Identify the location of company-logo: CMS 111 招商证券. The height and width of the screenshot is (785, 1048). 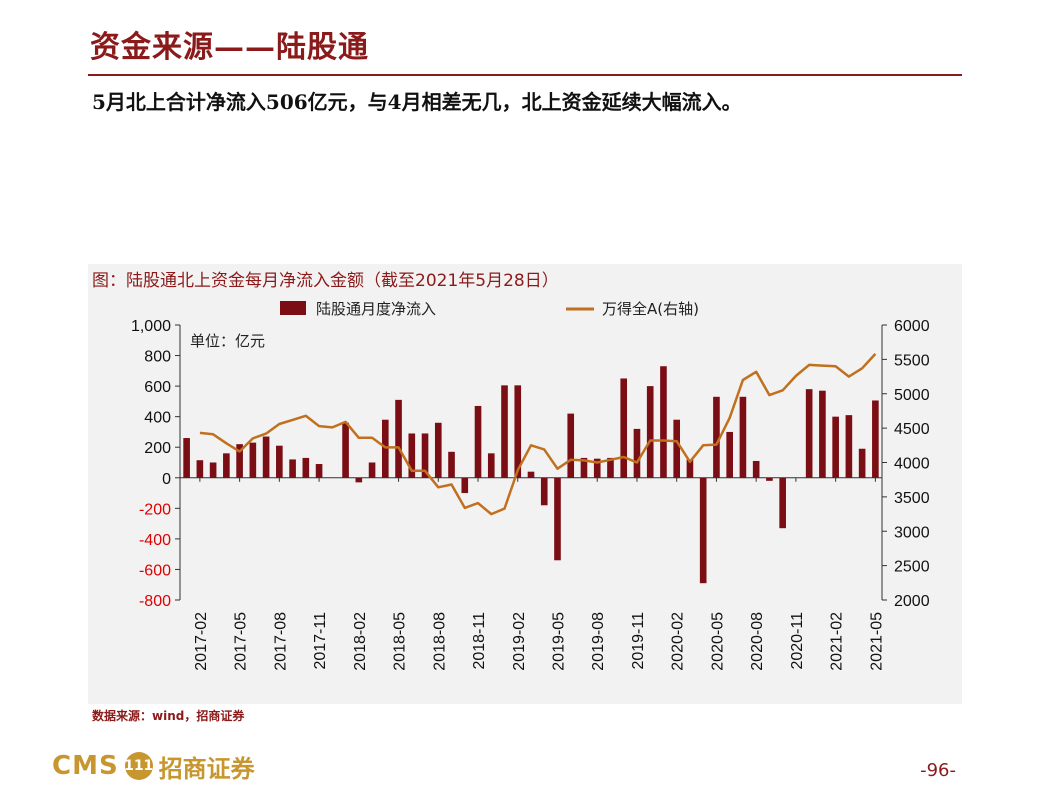
(153, 766).